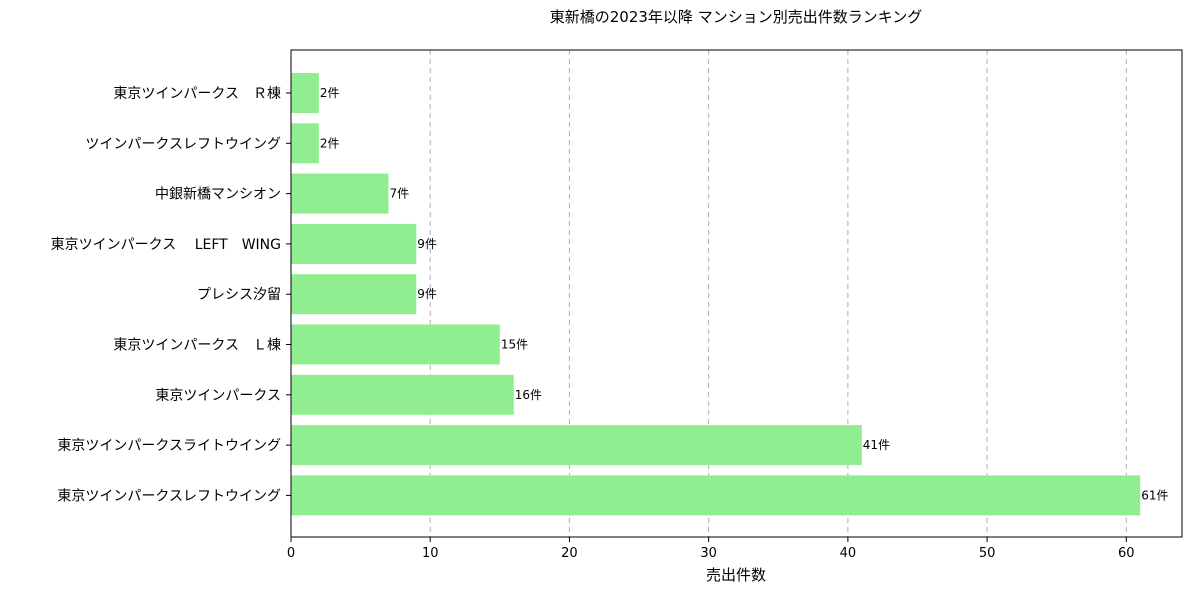  I want to click on y-tick-label: ツインパークスレフトウイング, so click(183, 144).